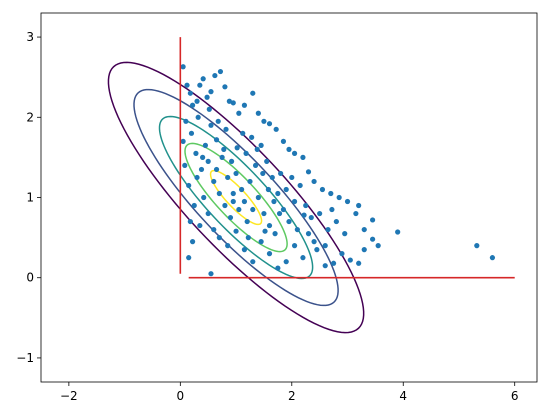 This screenshot has height=416, width=549. I want to click on y-tick-label: 3, so click(30, 37).